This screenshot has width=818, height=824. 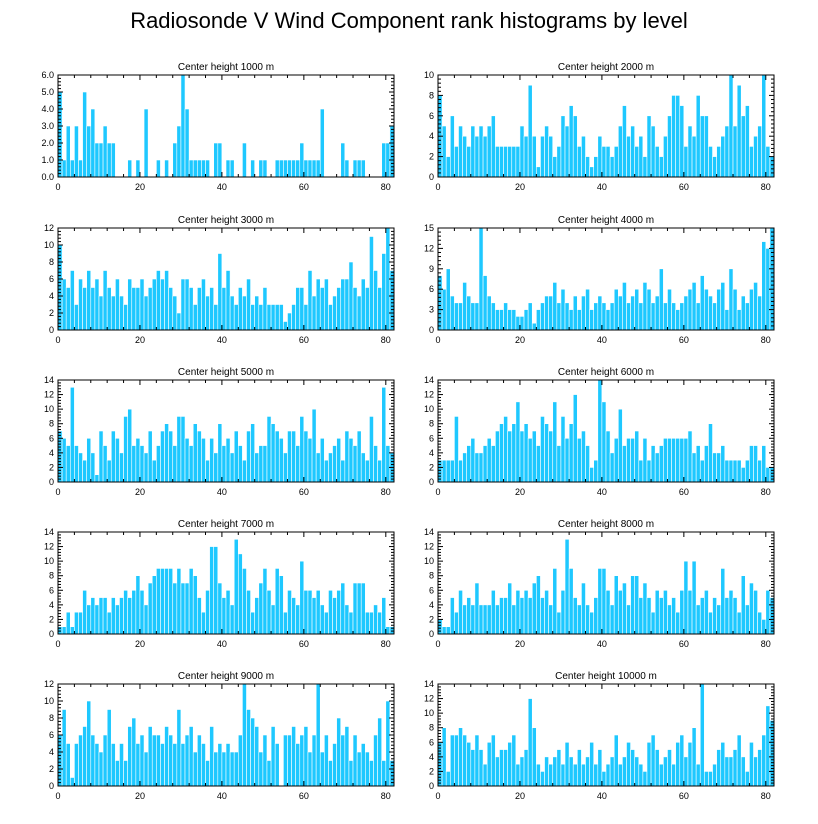 What do you see at coordinates (431, 95) in the screenshot?
I see `y-tick-label: 8` at bounding box center [431, 95].